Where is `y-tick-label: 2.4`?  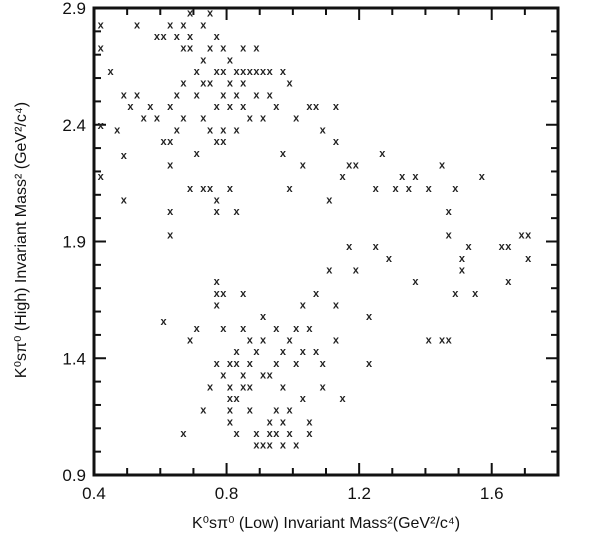 y-tick-label: 2.4 is located at coordinates (74, 125).